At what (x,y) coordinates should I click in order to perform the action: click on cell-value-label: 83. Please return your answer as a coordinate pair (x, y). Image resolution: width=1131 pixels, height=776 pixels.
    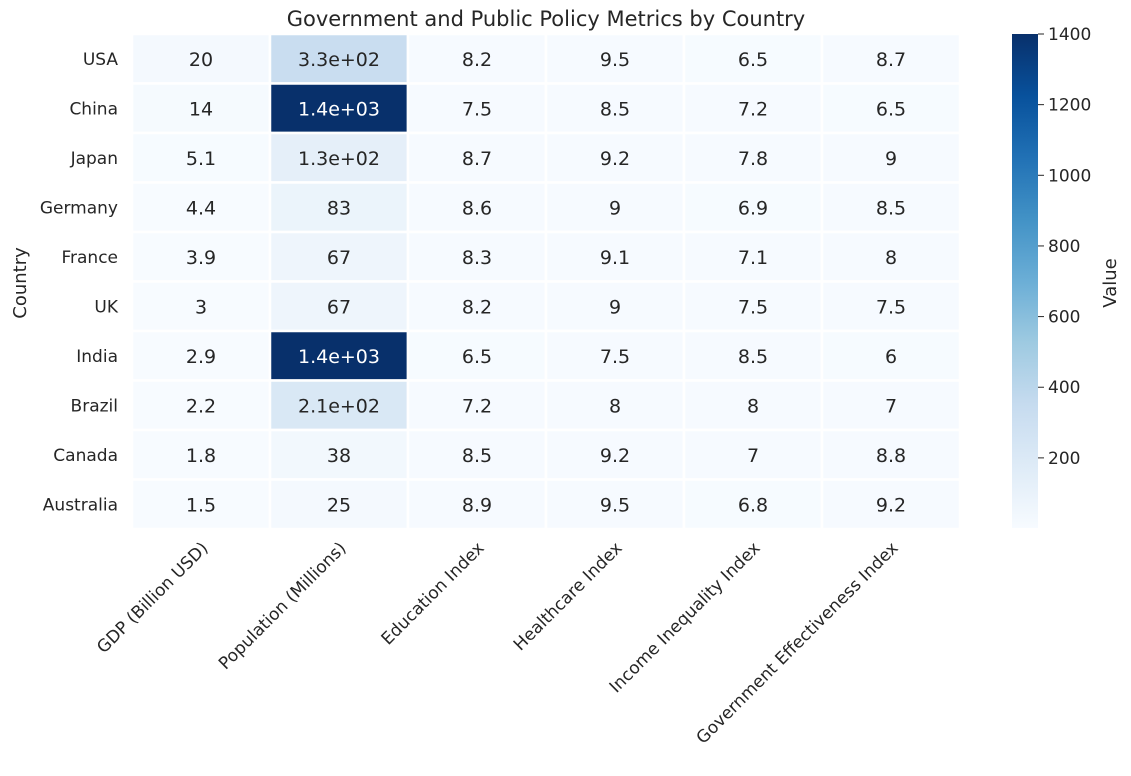
    Looking at the image, I should click on (339, 208).